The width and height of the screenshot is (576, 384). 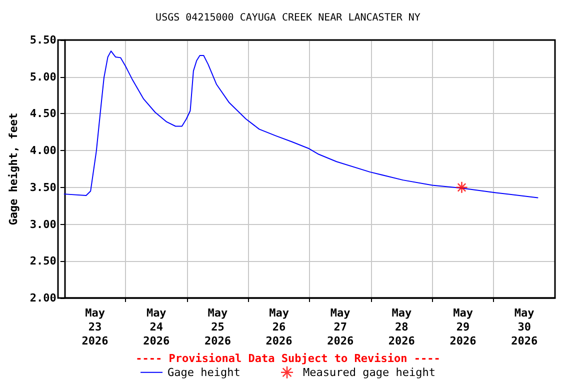 I want to click on y-tick-label: 3.00, so click(x=43, y=224).